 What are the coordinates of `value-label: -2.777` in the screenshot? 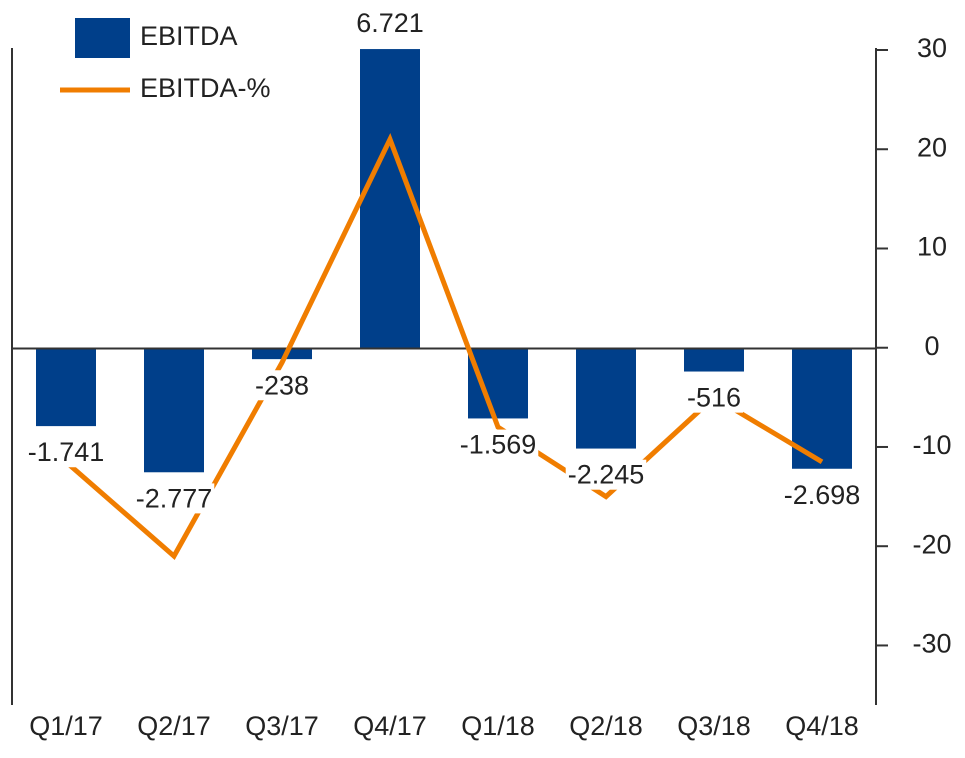 It's located at (174, 498).